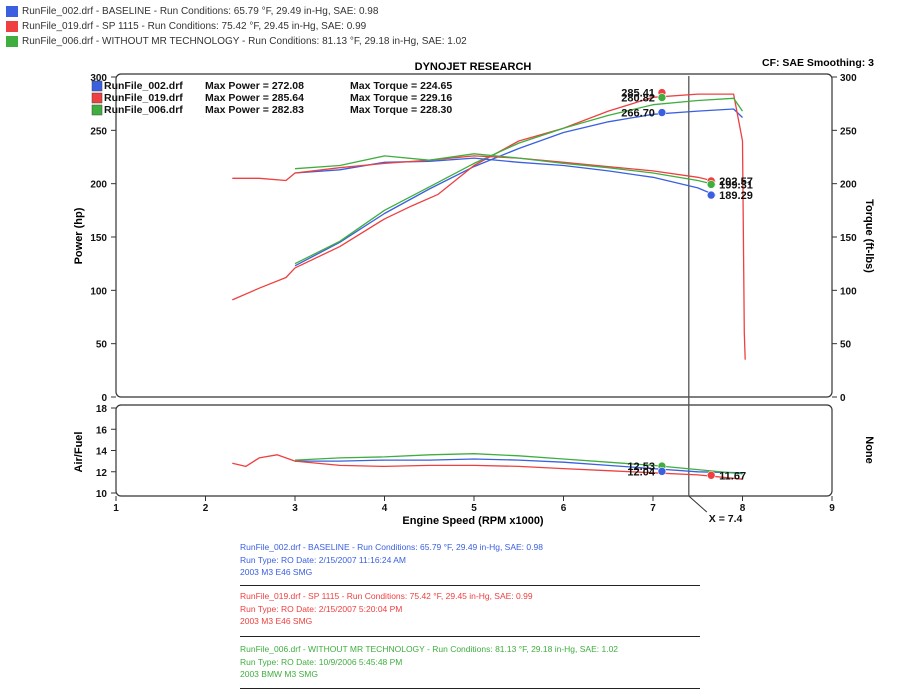 The height and width of the screenshot is (693, 900). What do you see at coordinates (254, 86) in the screenshot?
I see `max-table-power: Max Power = 272.08` at bounding box center [254, 86].